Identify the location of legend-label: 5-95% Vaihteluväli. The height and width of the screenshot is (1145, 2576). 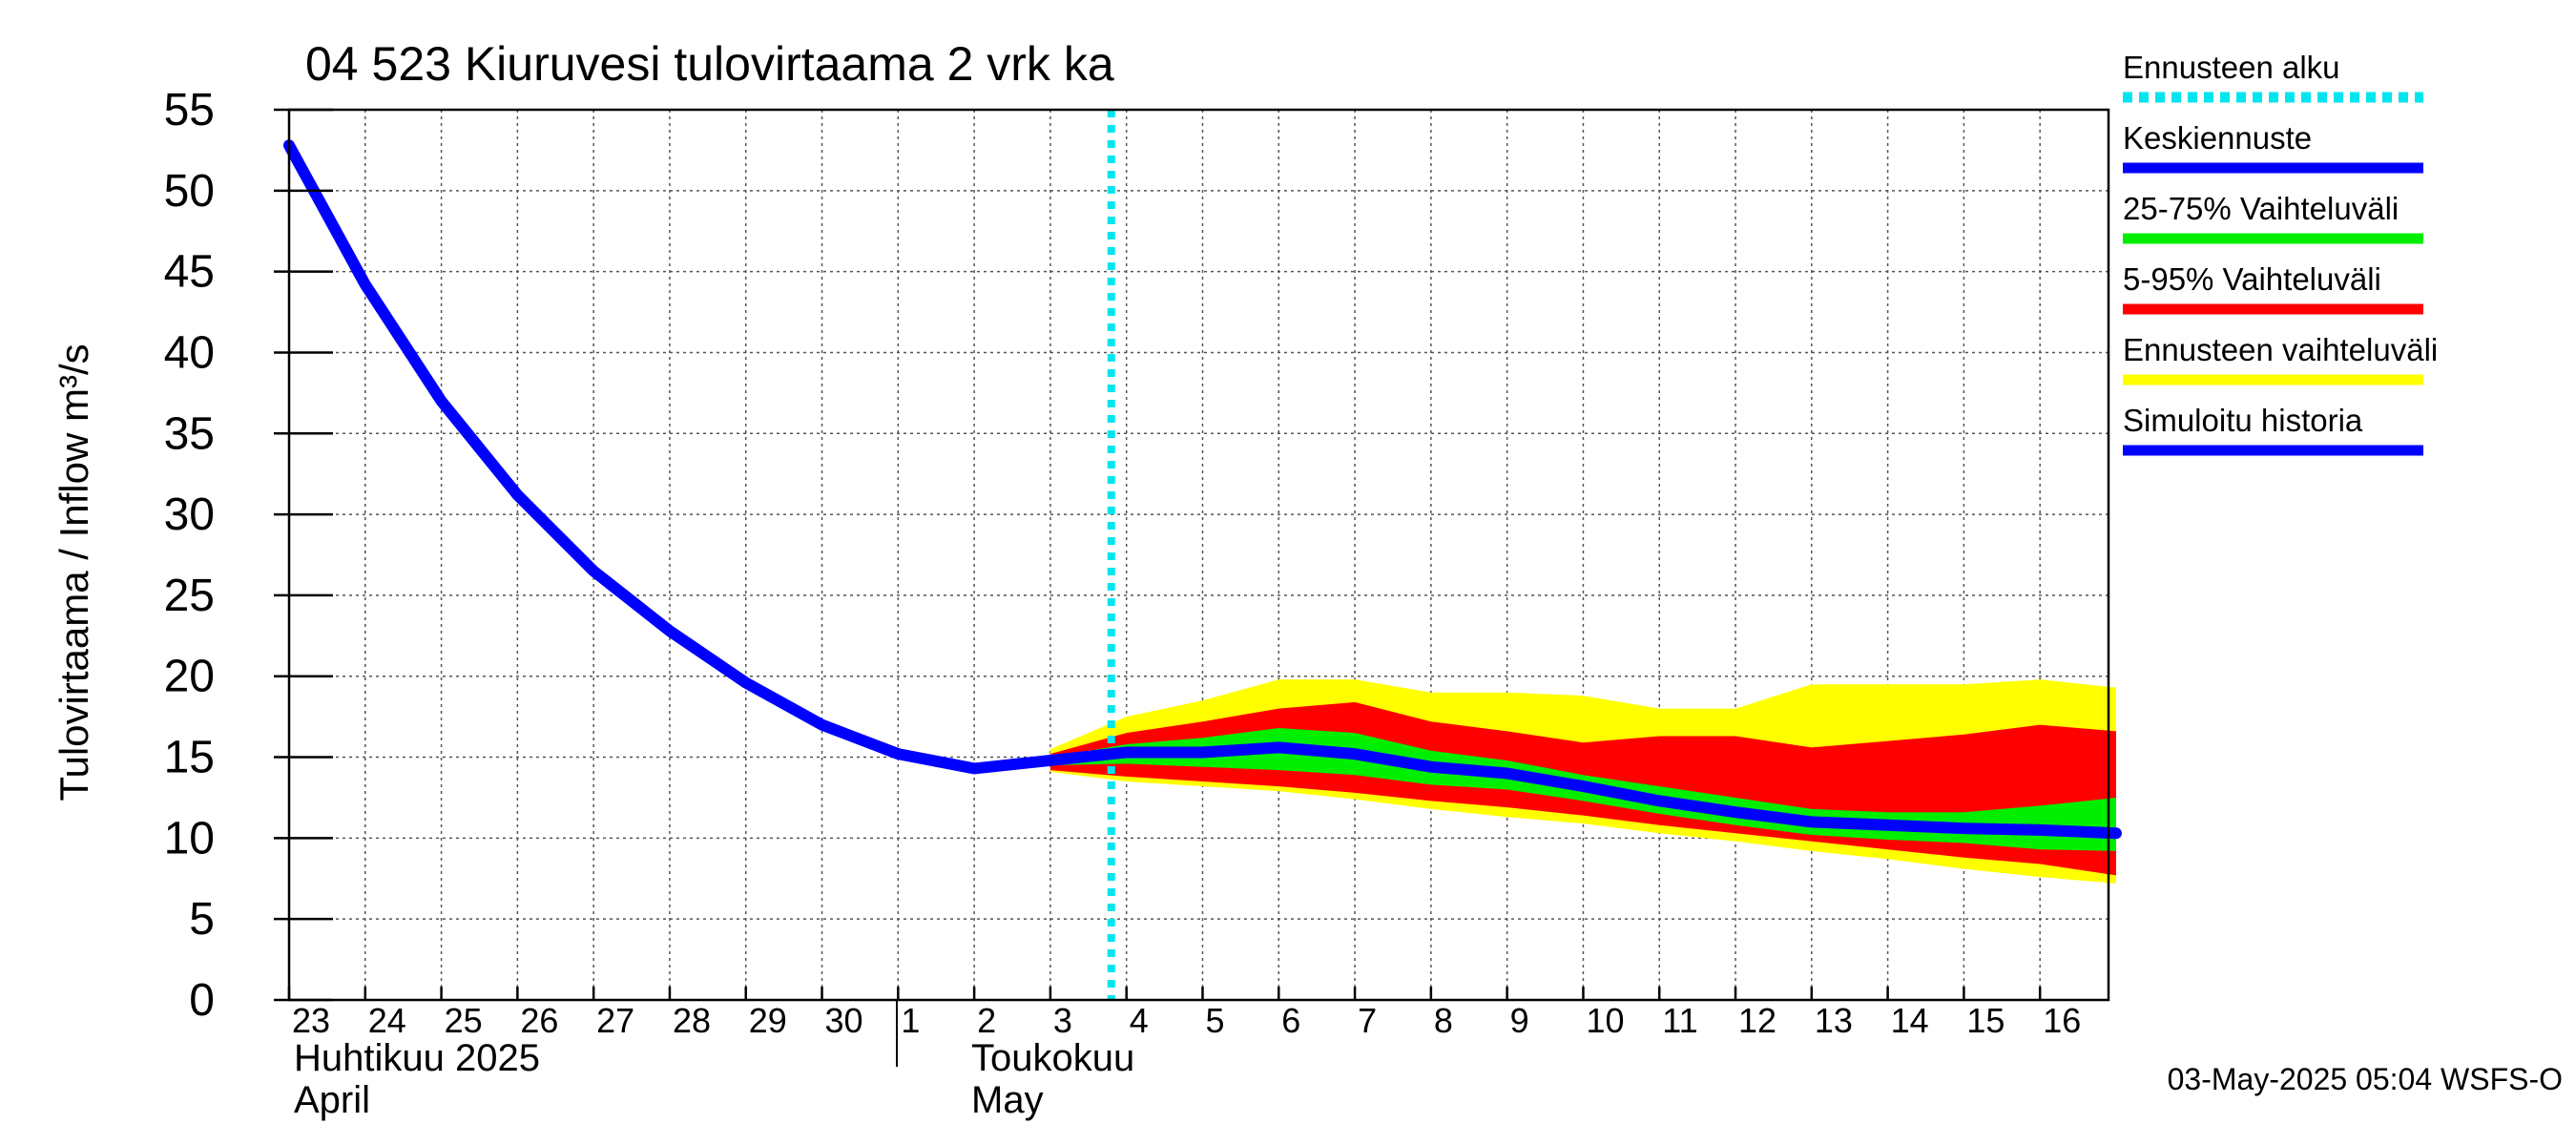
(2252, 279).